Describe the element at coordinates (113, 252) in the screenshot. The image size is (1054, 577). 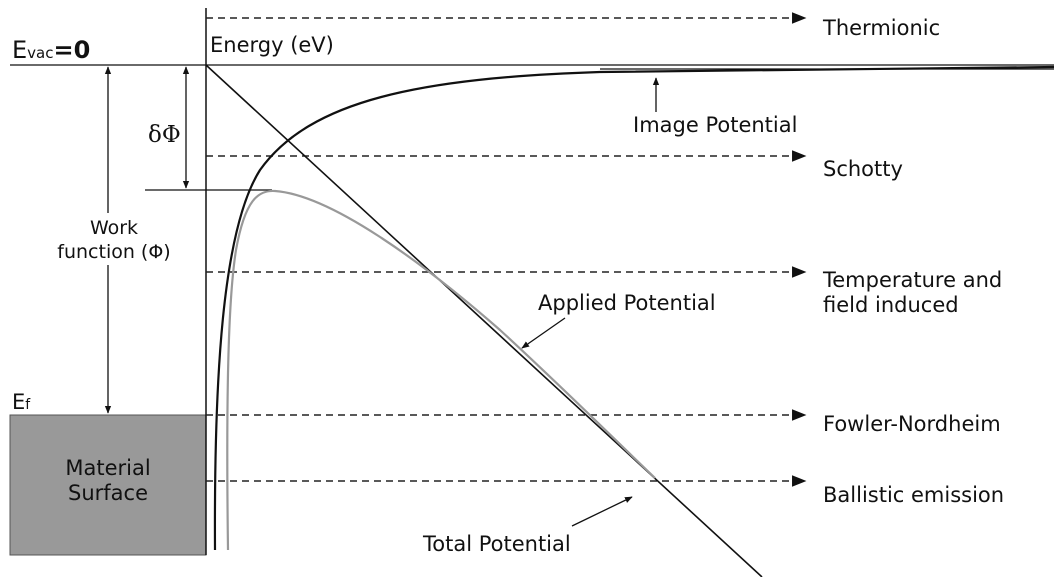
I see `work-function-label: function (Φ)` at that location.